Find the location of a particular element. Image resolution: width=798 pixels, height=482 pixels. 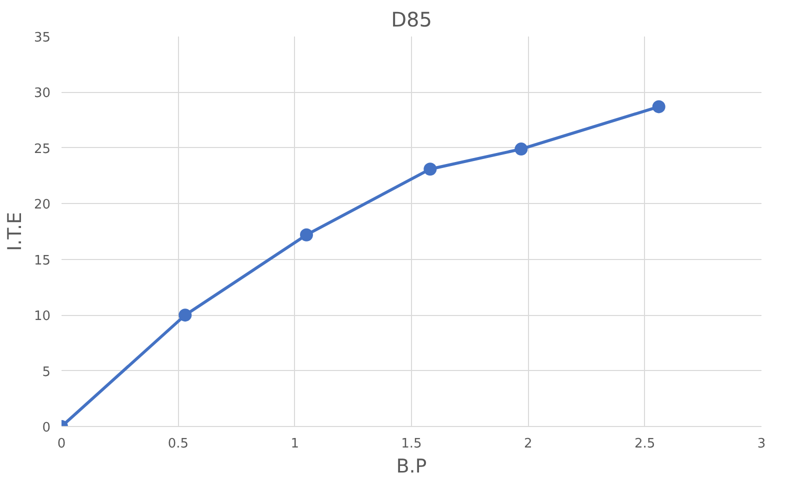

chart-title: D85 is located at coordinates (411, 20).